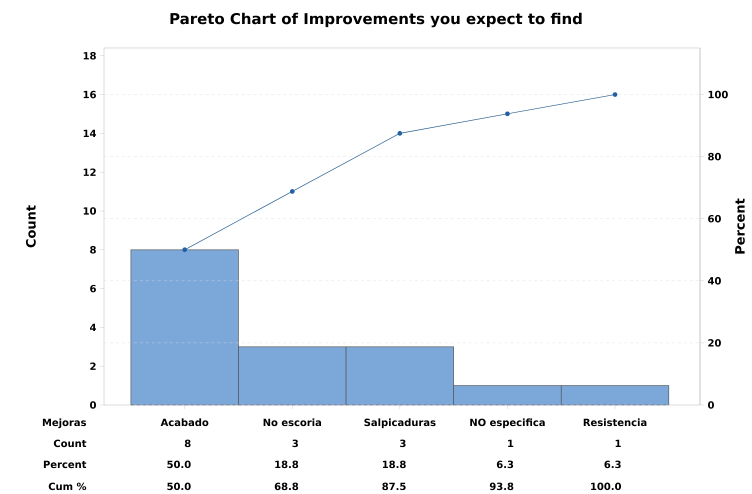  I want to click on data-label: 8, so click(187, 444).